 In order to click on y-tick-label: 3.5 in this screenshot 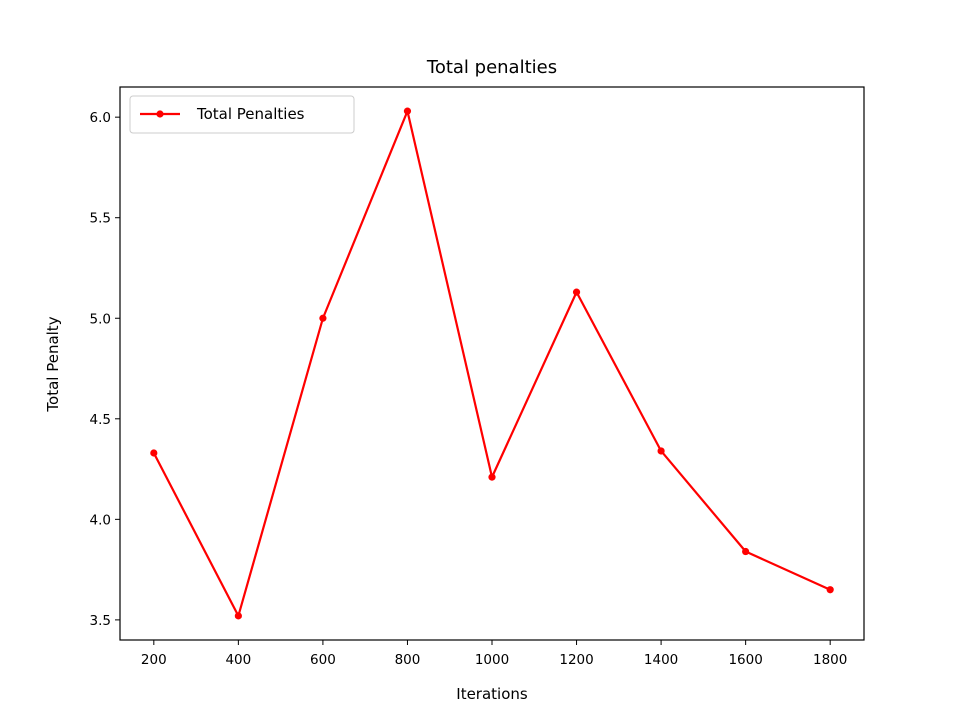, I will do `click(100, 621)`.